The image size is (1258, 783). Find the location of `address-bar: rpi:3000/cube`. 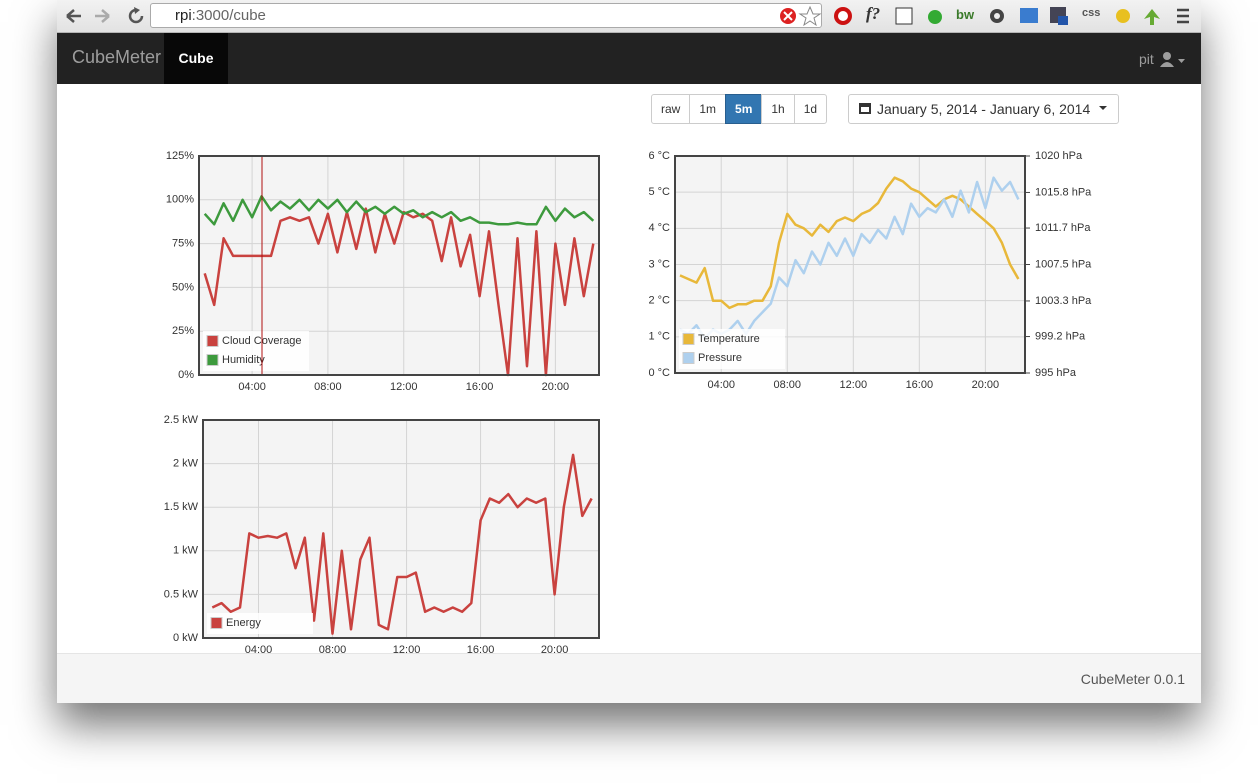

address-bar: rpi:3000/cube is located at coordinates (486, 15).